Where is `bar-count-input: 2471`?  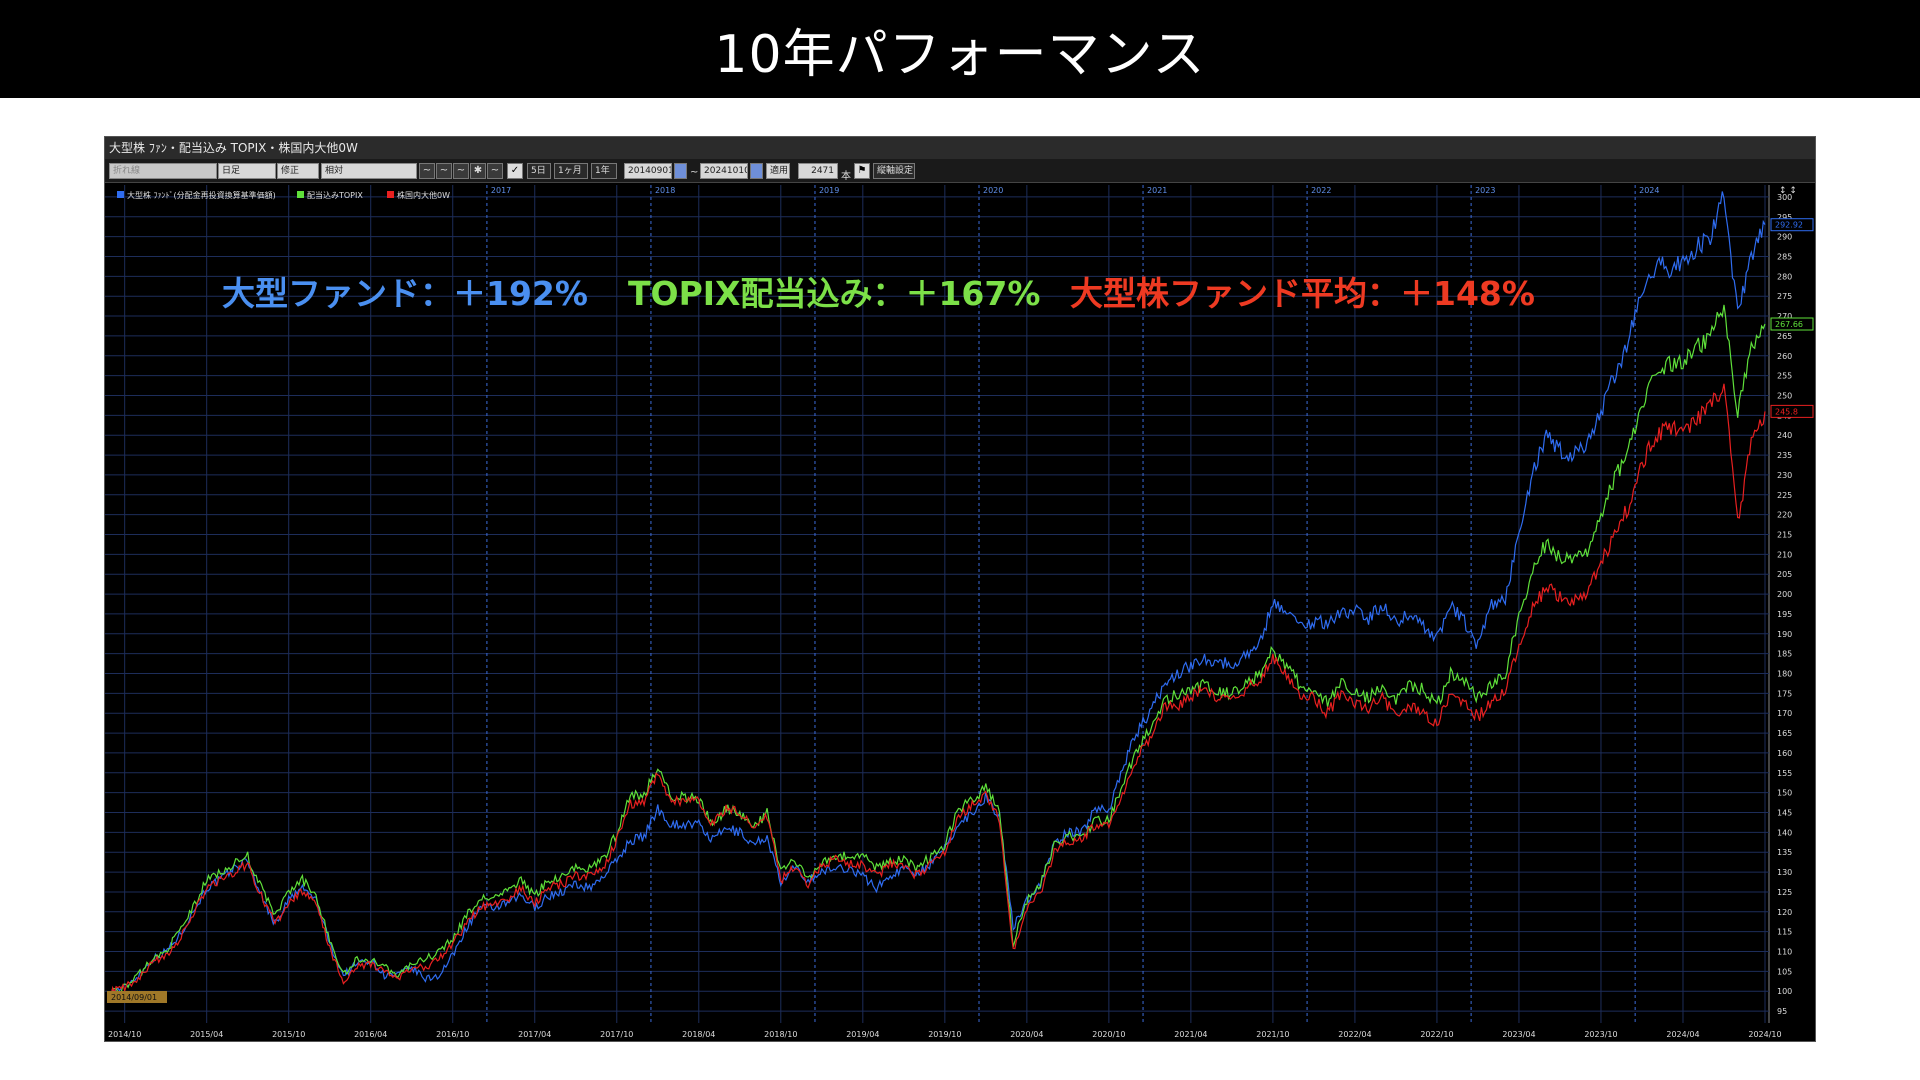 bar-count-input: 2471 is located at coordinates (818, 171).